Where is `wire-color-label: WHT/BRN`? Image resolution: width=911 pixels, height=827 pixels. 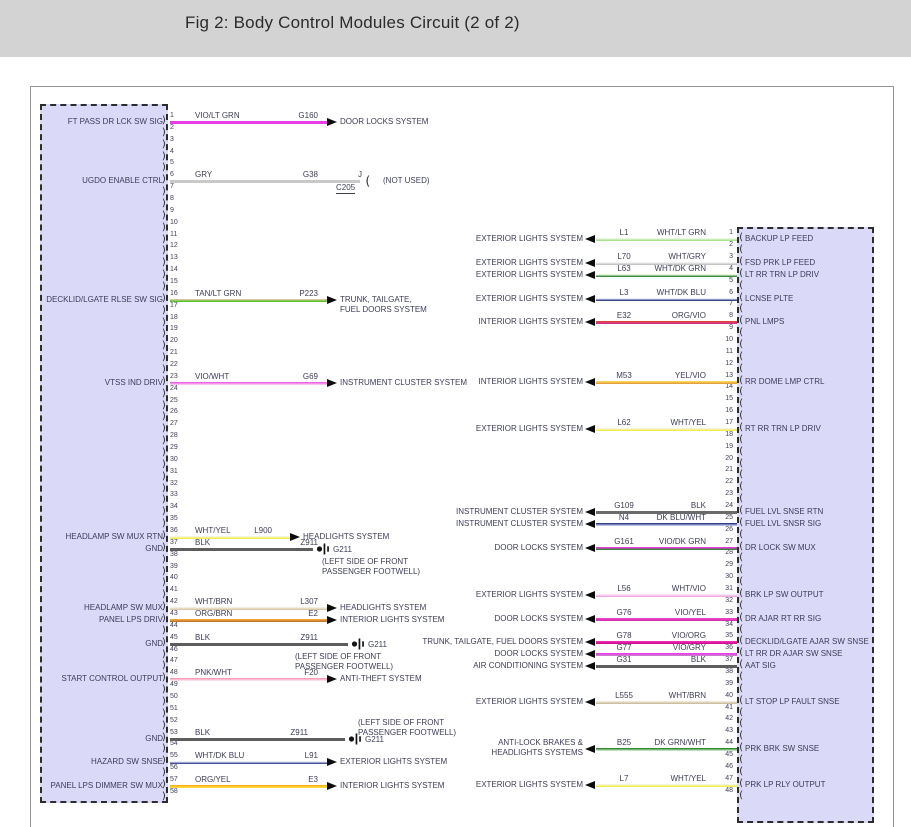
wire-color-label: WHT/BRN is located at coordinates (687, 695).